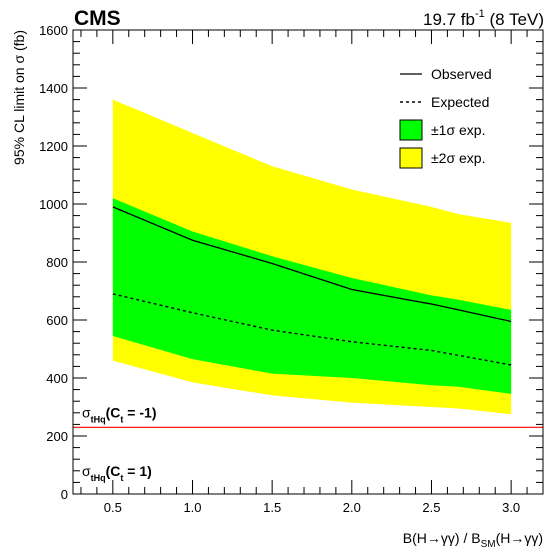  What do you see at coordinates (117, 473) in the screenshot?
I see `annotation-2: σtHq(Ct = 1)` at bounding box center [117, 473].